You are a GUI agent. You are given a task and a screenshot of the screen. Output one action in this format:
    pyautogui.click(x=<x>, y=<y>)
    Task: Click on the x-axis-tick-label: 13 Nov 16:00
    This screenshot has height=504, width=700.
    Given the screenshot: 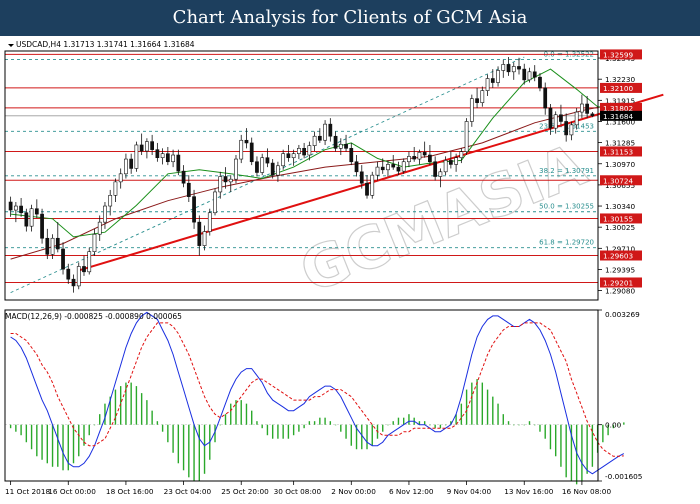 What is the action you would take?
    pyautogui.click(x=529, y=491)
    